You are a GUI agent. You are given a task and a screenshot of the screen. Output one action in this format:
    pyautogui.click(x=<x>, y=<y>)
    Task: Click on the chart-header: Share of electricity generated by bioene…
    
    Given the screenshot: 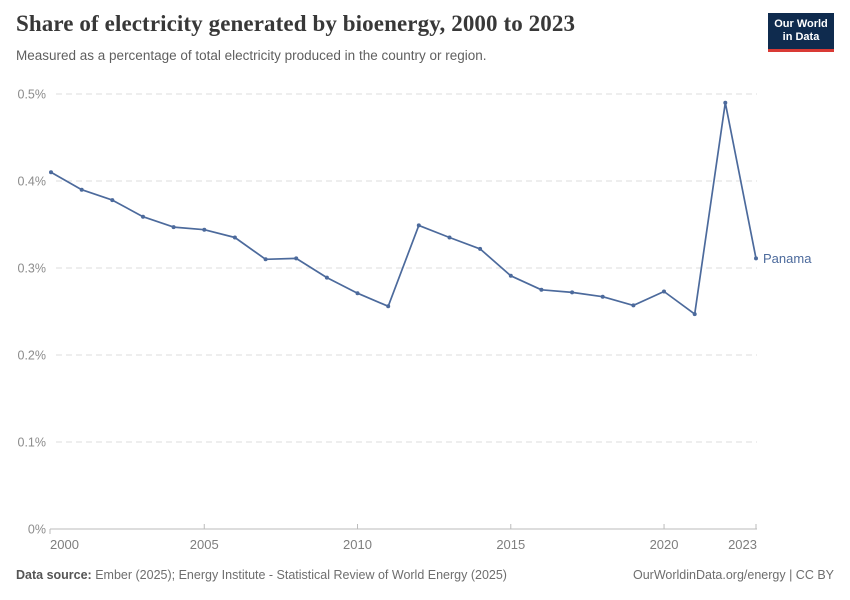 What is the action you would take?
    pyautogui.click(x=425, y=36)
    